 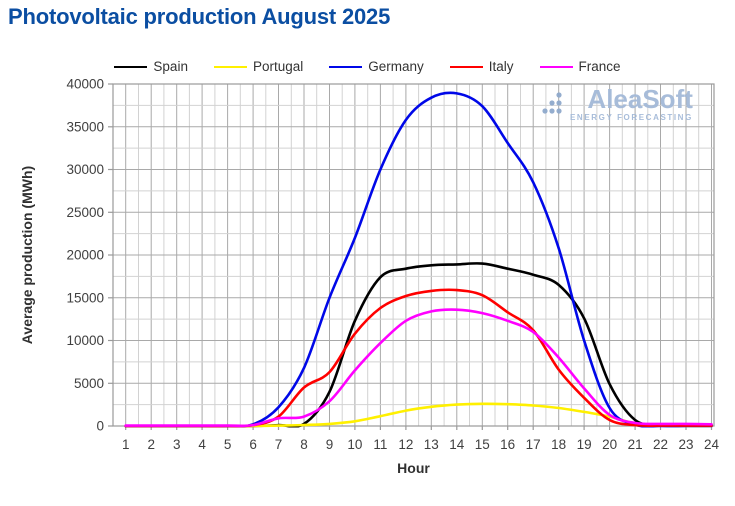 What do you see at coordinates (457, 444) in the screenshot?
I see `x-tick-label: 14` at bounding box center [457, 444].